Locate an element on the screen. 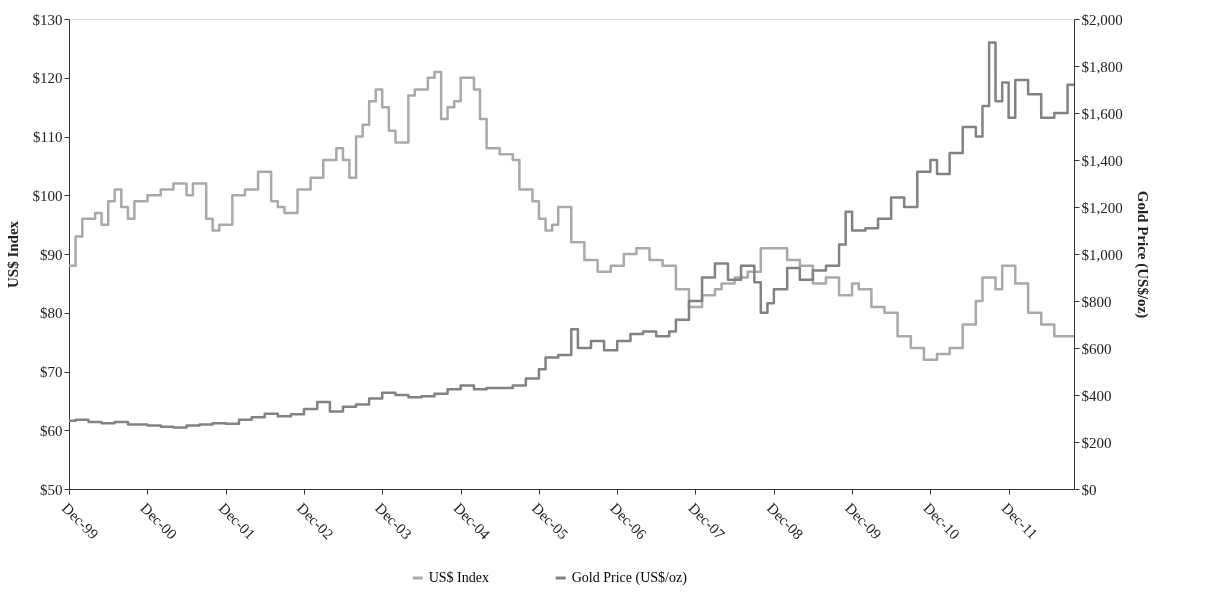  y-tick-label: $130 is located at coordinates (47, 19).